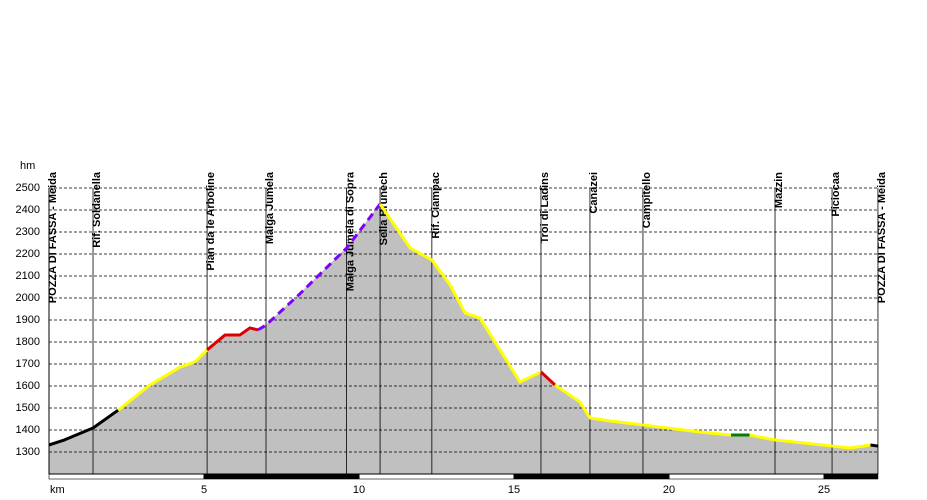  Describe the element at coordinates (28, 430) in the screenshot. I see `y-tick-label: 1400` at that location.